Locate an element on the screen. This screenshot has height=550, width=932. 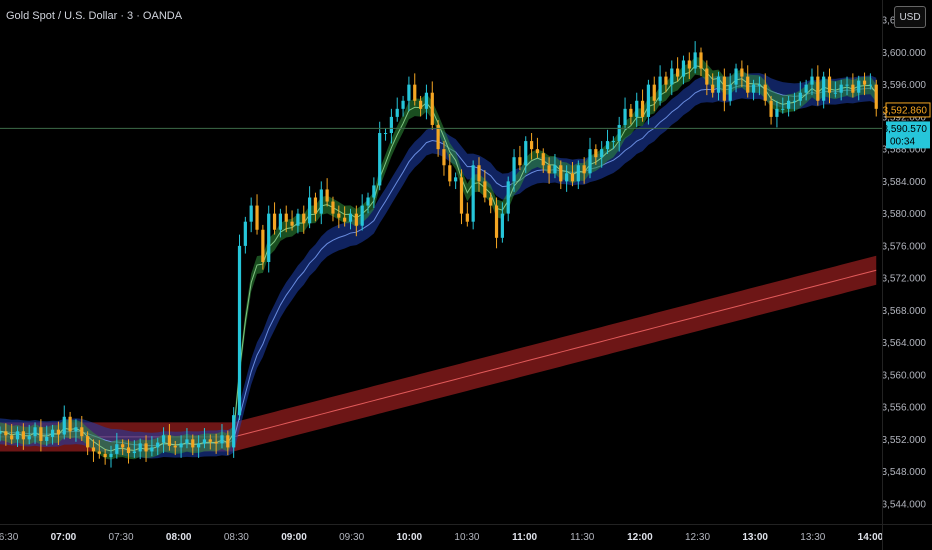
y-tick-label: 3,544.000 is located at coordinates (904, 504).